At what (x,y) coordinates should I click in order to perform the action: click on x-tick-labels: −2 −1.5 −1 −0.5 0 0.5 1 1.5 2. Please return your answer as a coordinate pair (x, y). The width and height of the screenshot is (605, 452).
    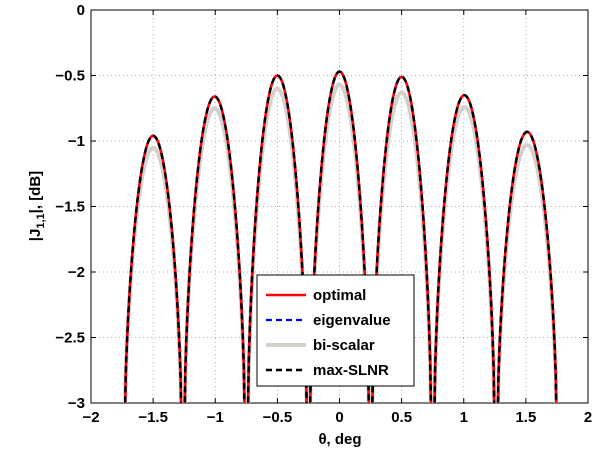
    Looking at the image, I should click on (337, 417).